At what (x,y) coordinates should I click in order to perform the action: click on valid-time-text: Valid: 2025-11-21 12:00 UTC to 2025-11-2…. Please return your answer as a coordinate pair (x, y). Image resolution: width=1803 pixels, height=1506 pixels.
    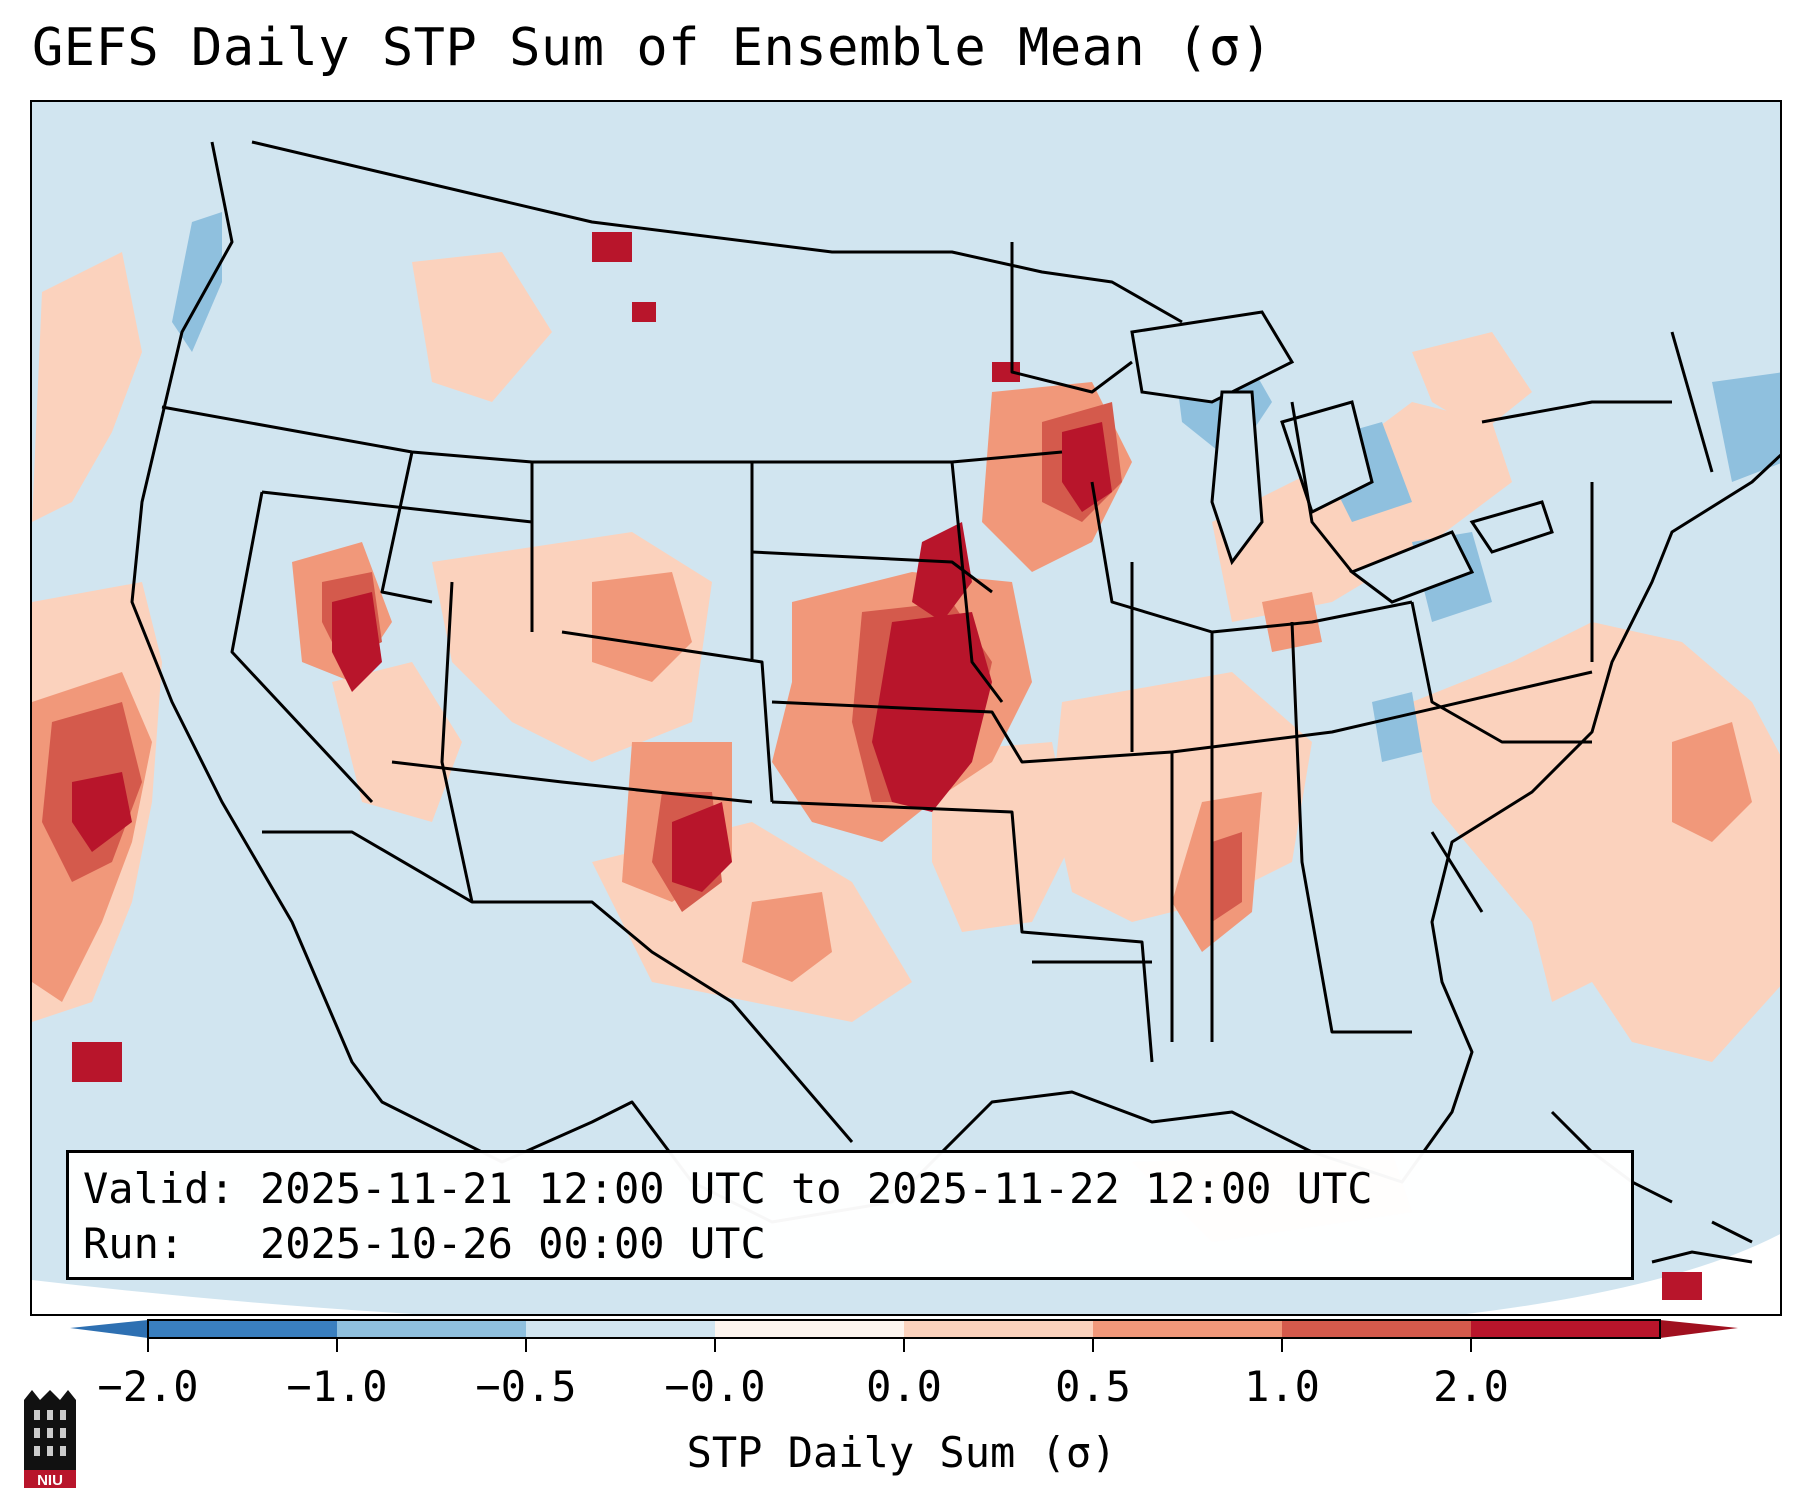
    Looking at the image, I should click on (728, 1188).